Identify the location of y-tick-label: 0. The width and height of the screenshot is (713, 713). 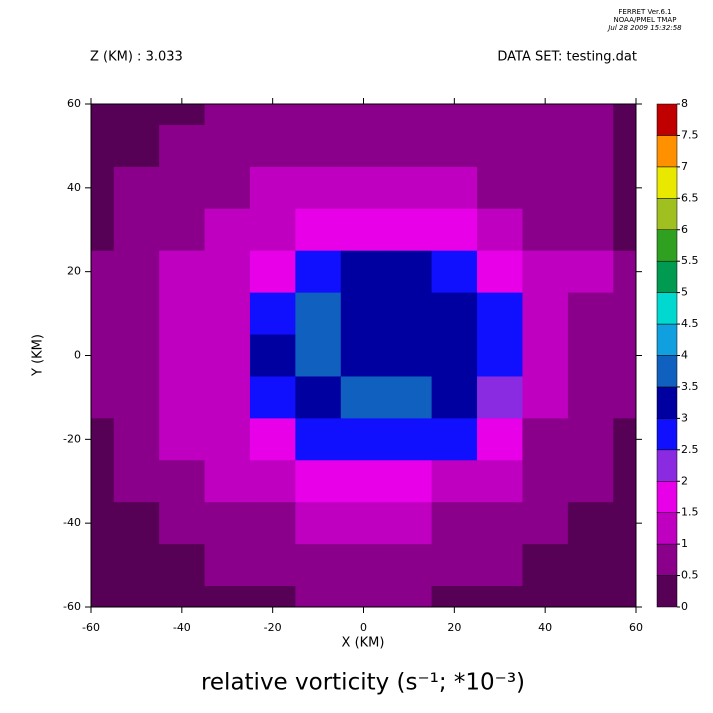
(77, 355).